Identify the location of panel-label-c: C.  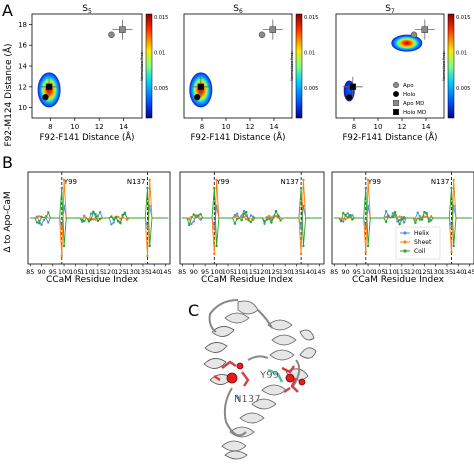
(193, 310).